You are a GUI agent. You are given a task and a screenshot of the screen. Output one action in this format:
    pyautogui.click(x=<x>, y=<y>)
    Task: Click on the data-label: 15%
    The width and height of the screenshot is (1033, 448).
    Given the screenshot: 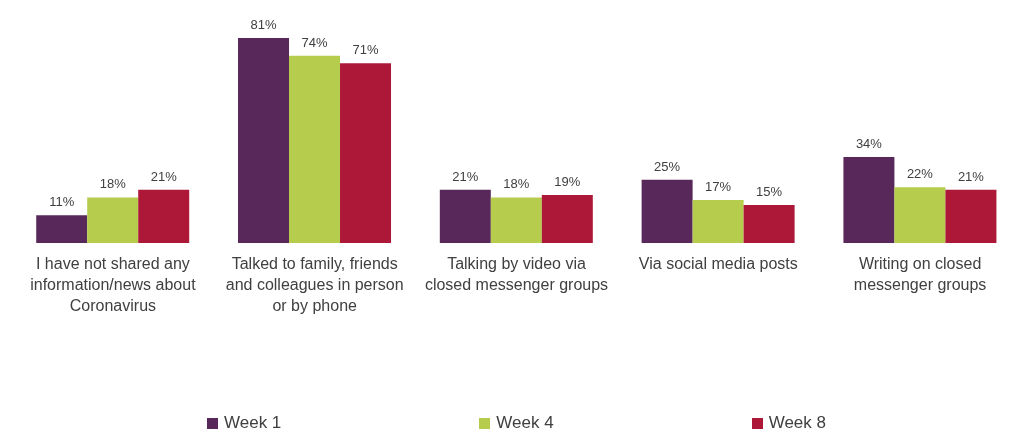 What is the action you would take?
    pyautogui.click(x=769, y=192)
    